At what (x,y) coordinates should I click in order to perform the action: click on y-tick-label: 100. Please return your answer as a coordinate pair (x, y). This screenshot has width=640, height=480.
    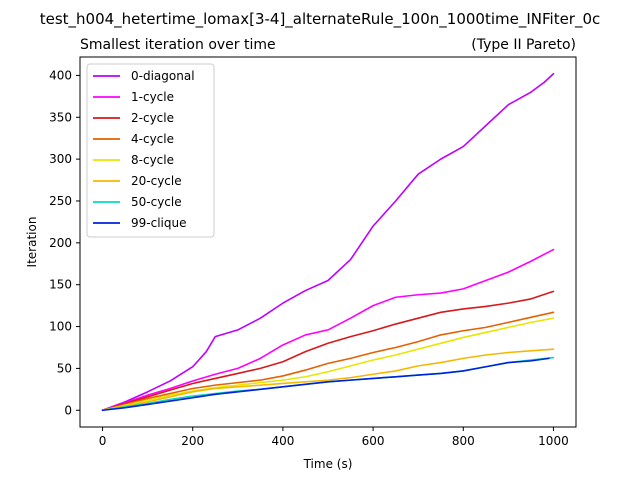
    Looking at the image, I should click on (60, 327).